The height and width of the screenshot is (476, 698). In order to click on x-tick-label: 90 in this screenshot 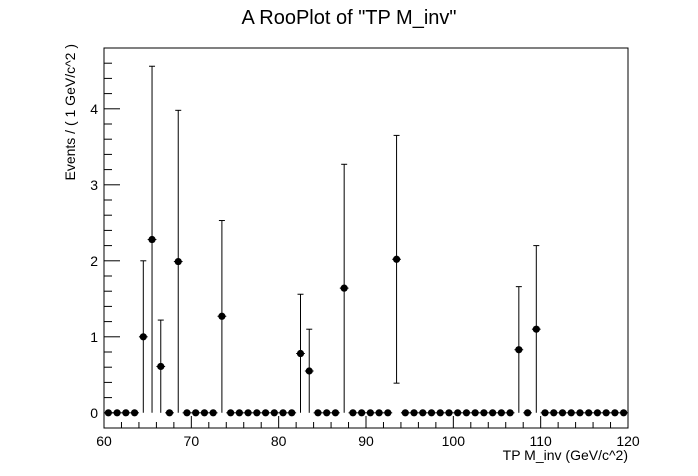, I will do `click(366, 441)`.